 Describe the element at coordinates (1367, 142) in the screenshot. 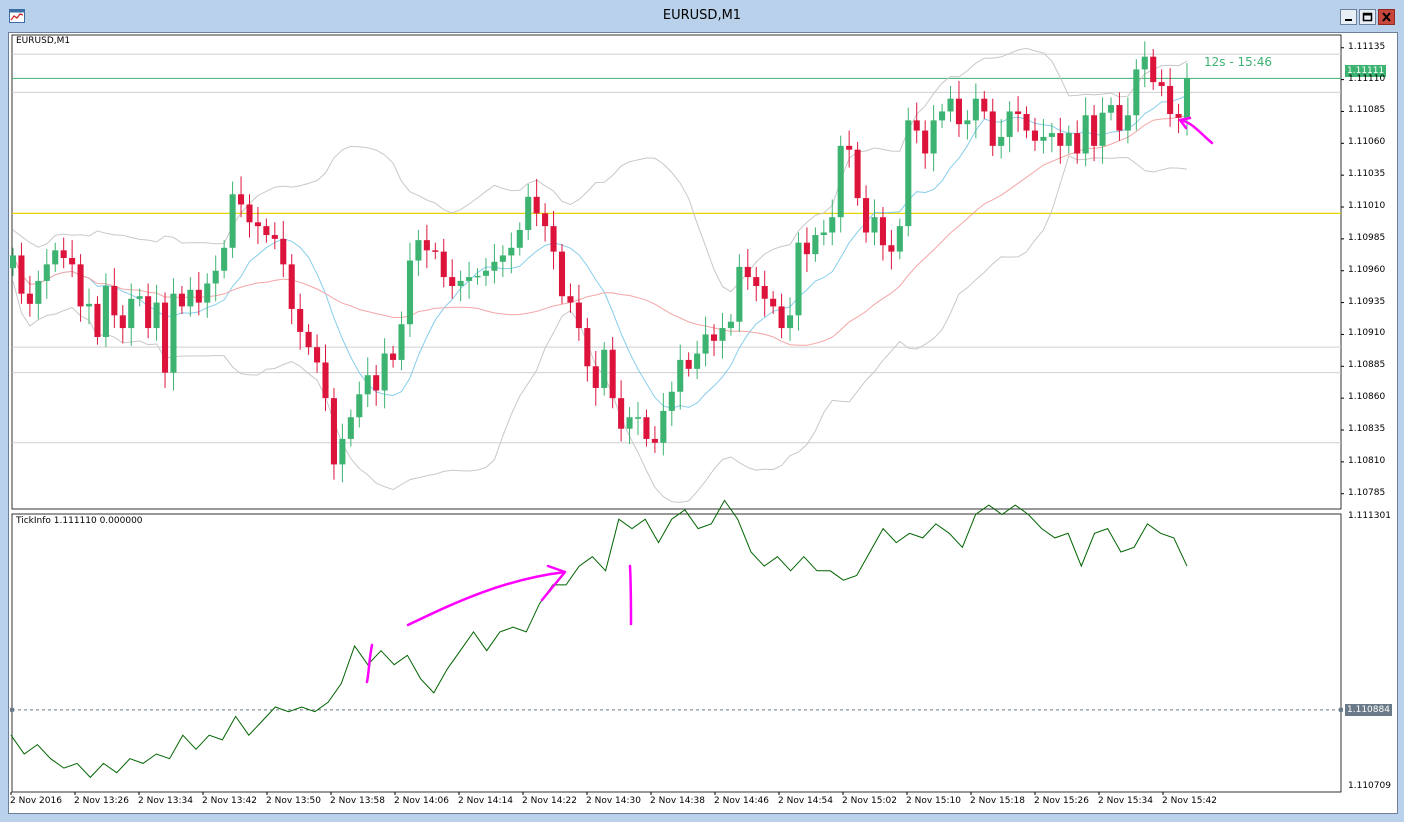

I see `main-price-label: 1.11060` at that location.